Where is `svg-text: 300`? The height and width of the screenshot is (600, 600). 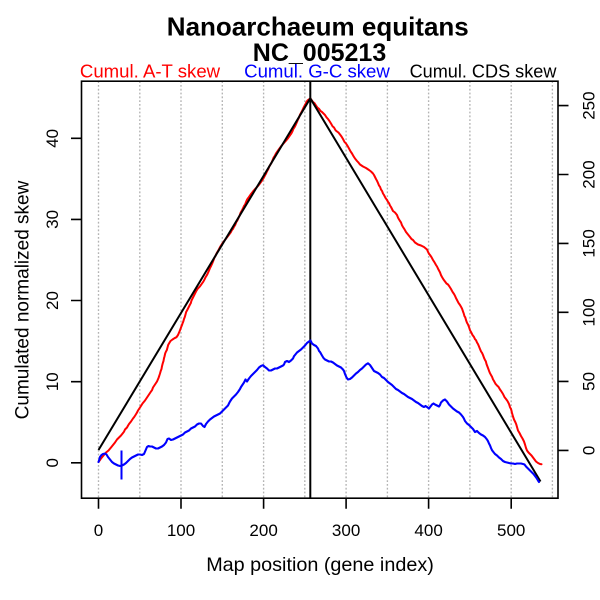 svg-text: 300 is located at coordinates (346, 530).